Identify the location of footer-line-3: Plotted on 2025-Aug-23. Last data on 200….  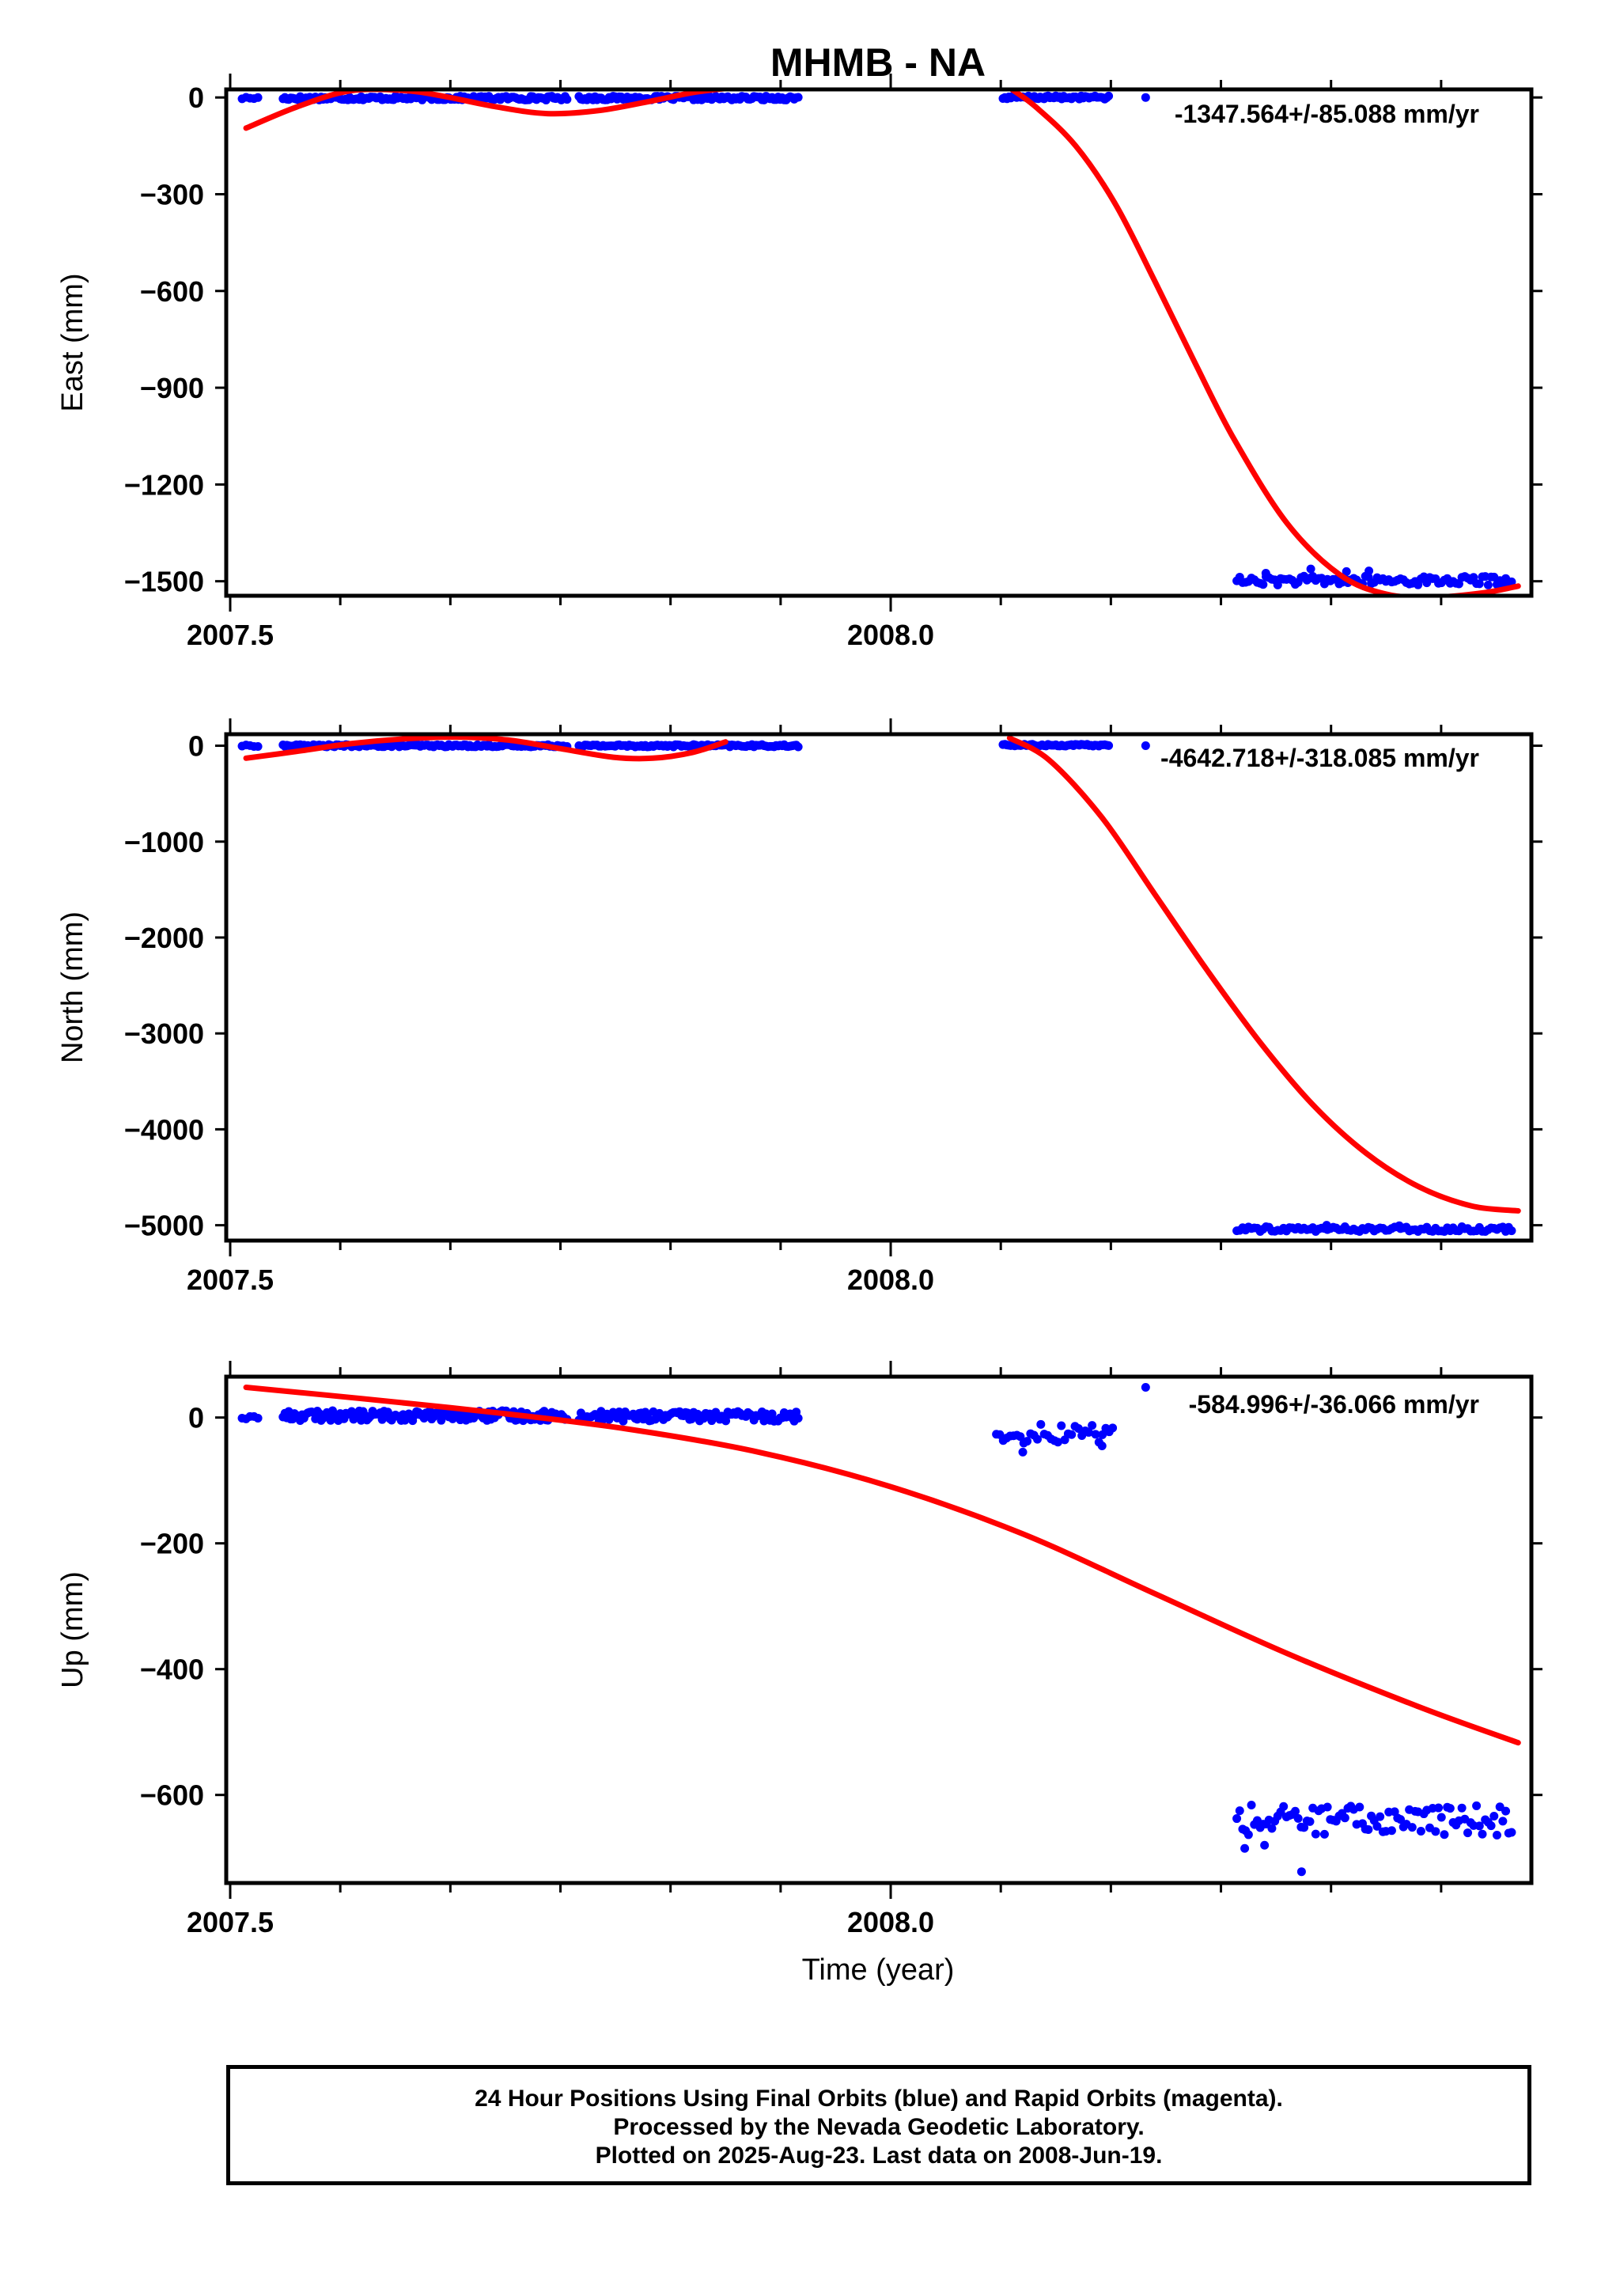
(879, 2156).